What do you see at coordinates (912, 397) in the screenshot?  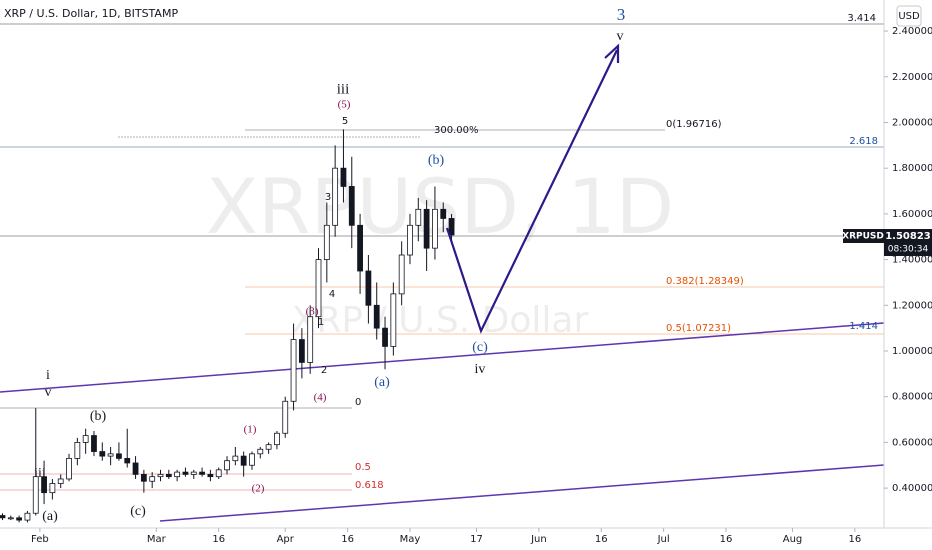 I see `y-tick-label: 0.80000` at bounding box center [912, 397].